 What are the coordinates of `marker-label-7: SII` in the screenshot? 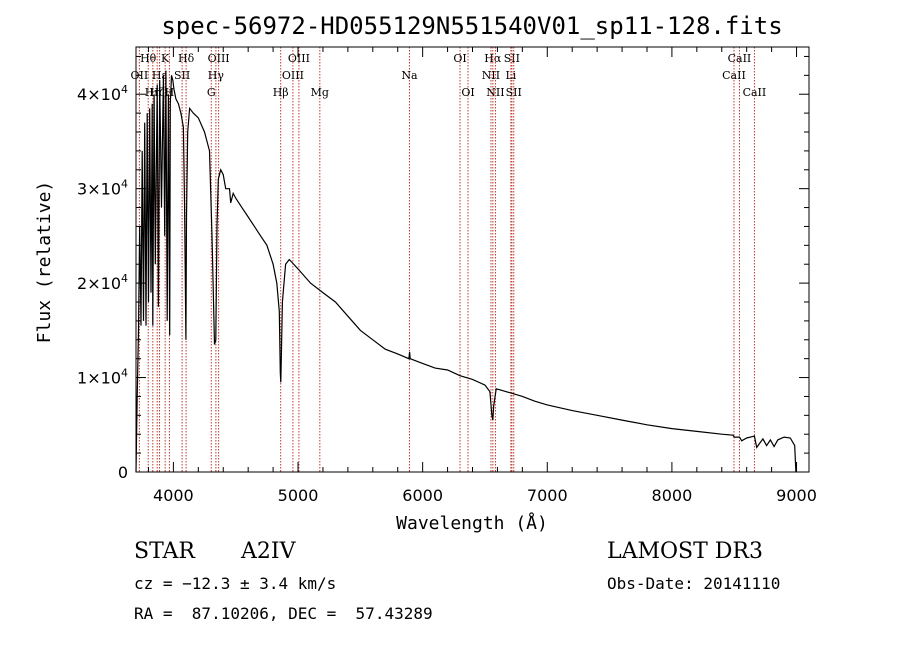 It's located at (182, 75).